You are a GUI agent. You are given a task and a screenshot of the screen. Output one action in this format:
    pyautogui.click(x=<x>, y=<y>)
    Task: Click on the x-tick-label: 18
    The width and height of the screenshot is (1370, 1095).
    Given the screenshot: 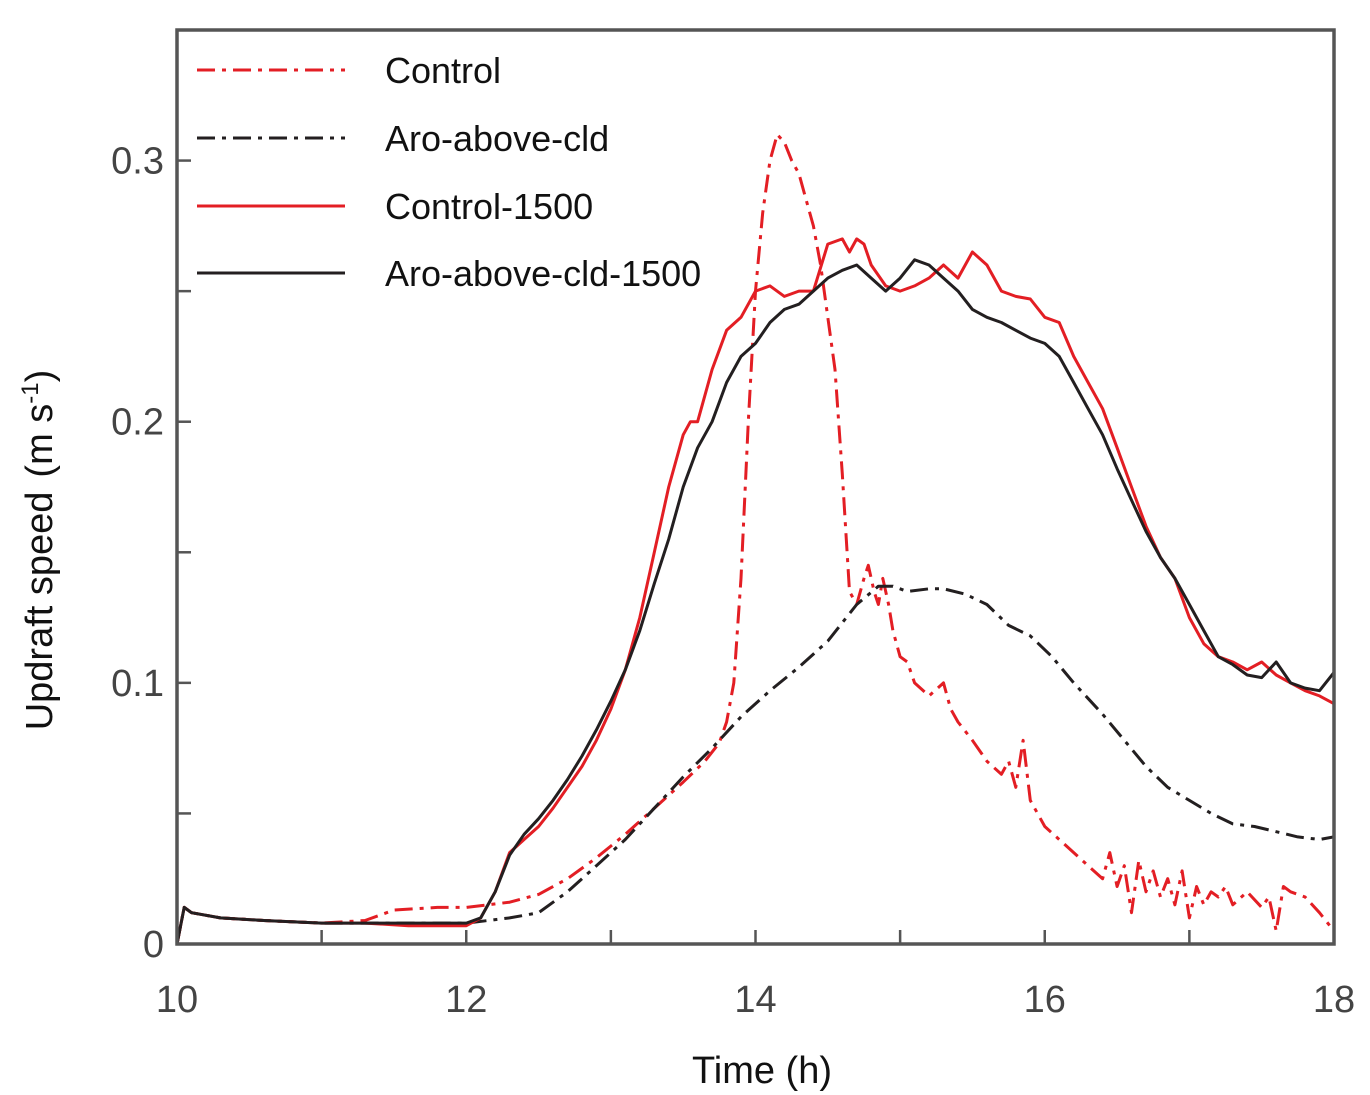 What is the action you would take?
    pyautogui.click(x=1334, y=1000)
    